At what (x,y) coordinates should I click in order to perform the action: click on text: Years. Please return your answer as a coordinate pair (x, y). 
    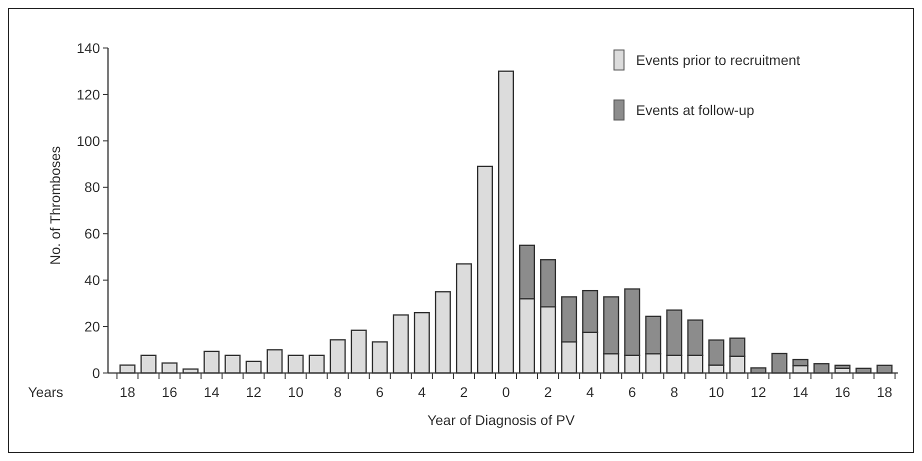
    Looking at the image, I should click on (46, 392).